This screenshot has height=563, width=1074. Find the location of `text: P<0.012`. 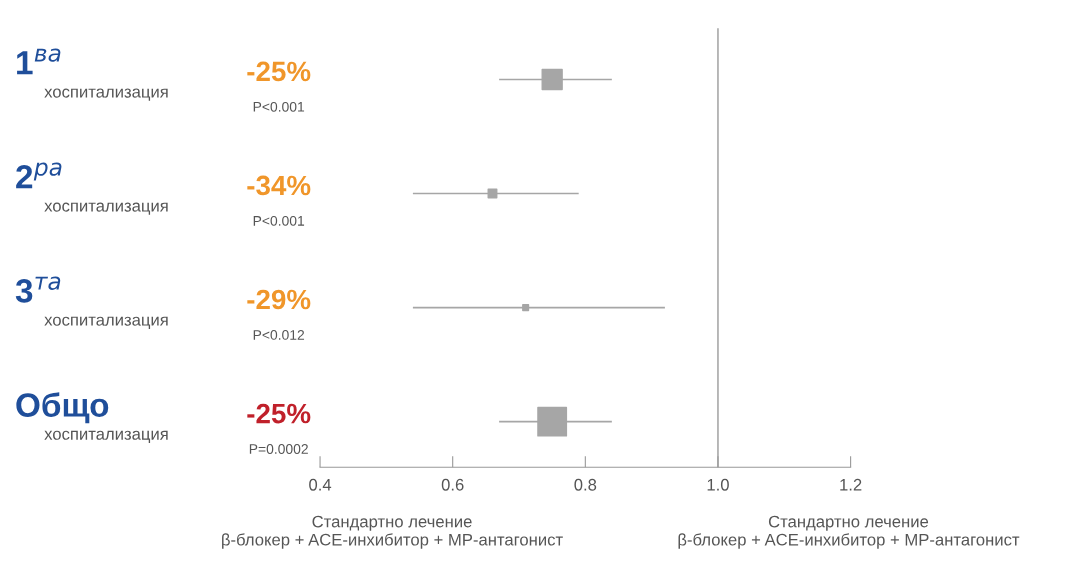

text: P<0.012 is located at coordinates (279, 335).